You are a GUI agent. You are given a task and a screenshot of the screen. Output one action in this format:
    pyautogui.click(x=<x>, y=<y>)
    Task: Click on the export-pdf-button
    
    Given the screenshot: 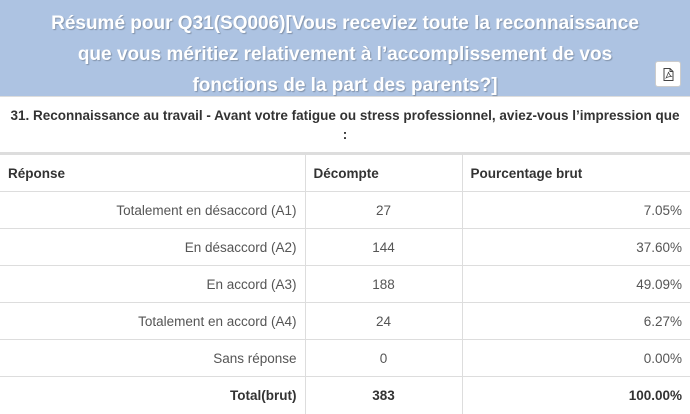 What is the action you would take?
    pyautogui.click(x=668, y=74)
    